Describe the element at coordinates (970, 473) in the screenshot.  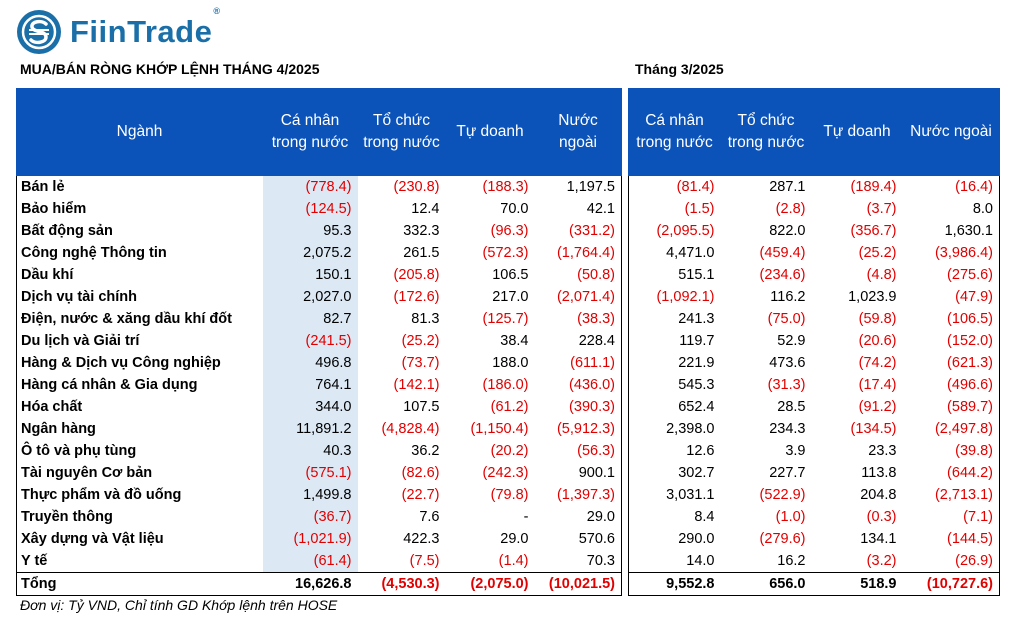
I see `value-cell: (644.2)` at that location.